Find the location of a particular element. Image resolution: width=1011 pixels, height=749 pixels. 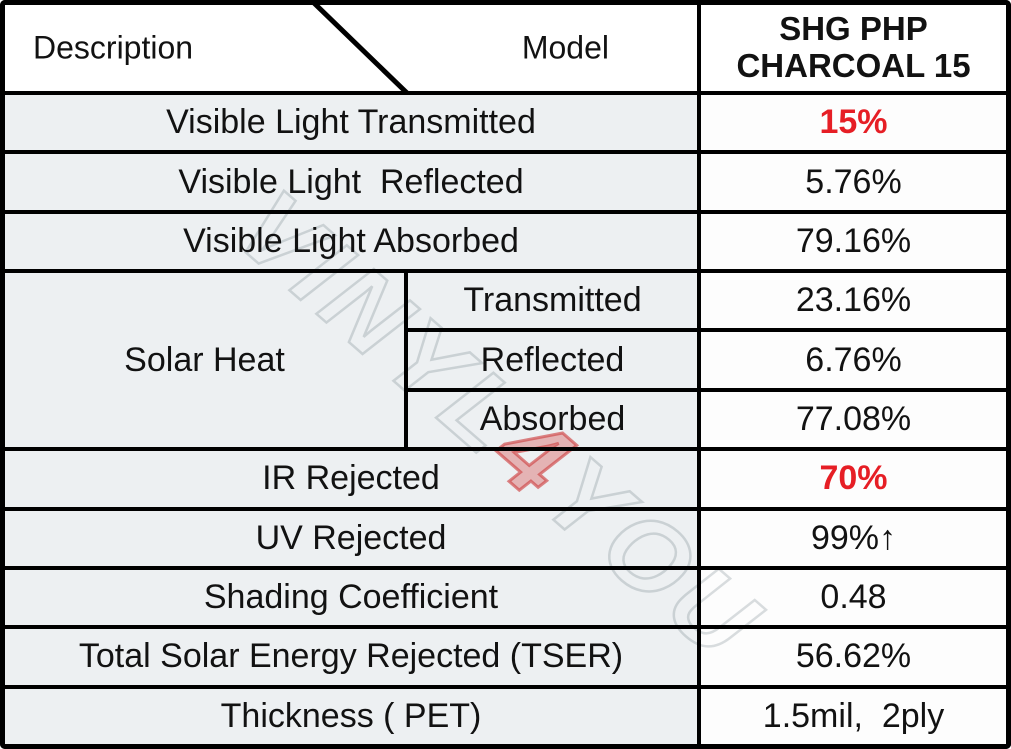

value-text: 5.76% is located at coordinates (853, 181).